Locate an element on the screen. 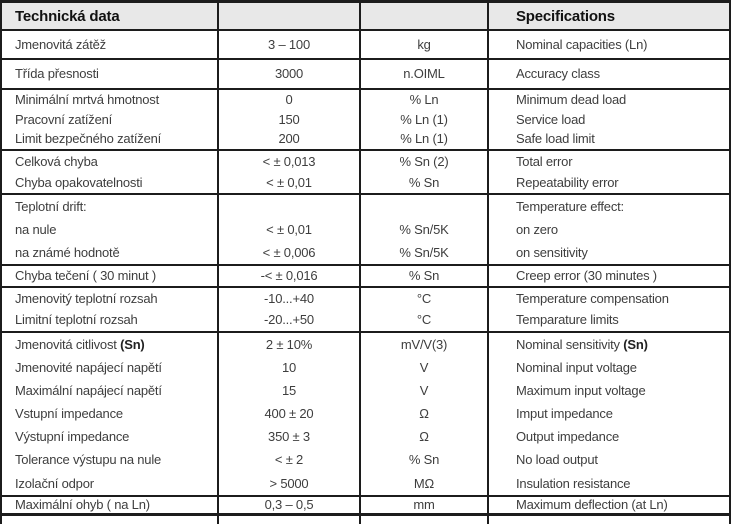 This screenshot has height=524, width=731. unit-cell-text: % Ln (1) is located at coordinates (424, 119).